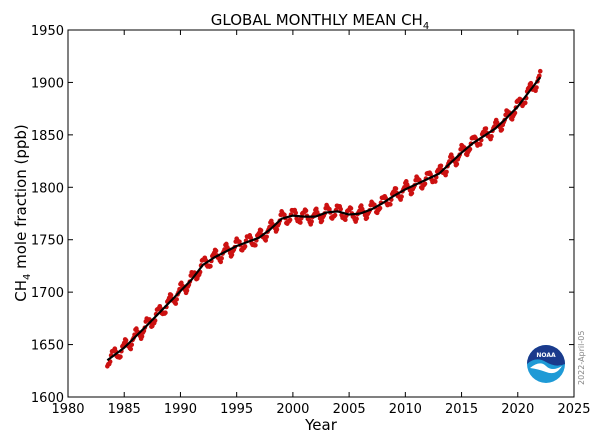 This screenshot has height=437, width=600. Describe the element at coordinates (67, 409) in the screenshot. I see `x-tick-label: 1980` at that location.